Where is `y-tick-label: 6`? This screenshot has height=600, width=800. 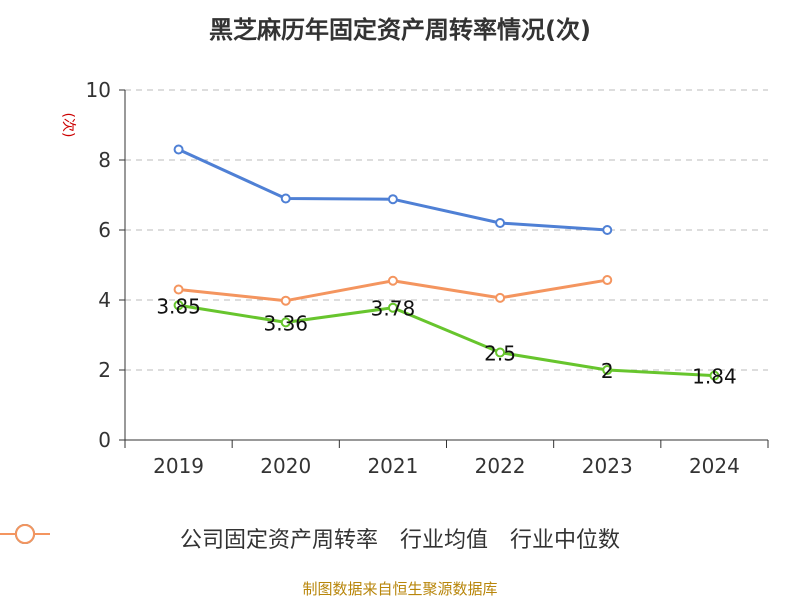 y-tick-label: 6 is located at coordinates (104, 230).